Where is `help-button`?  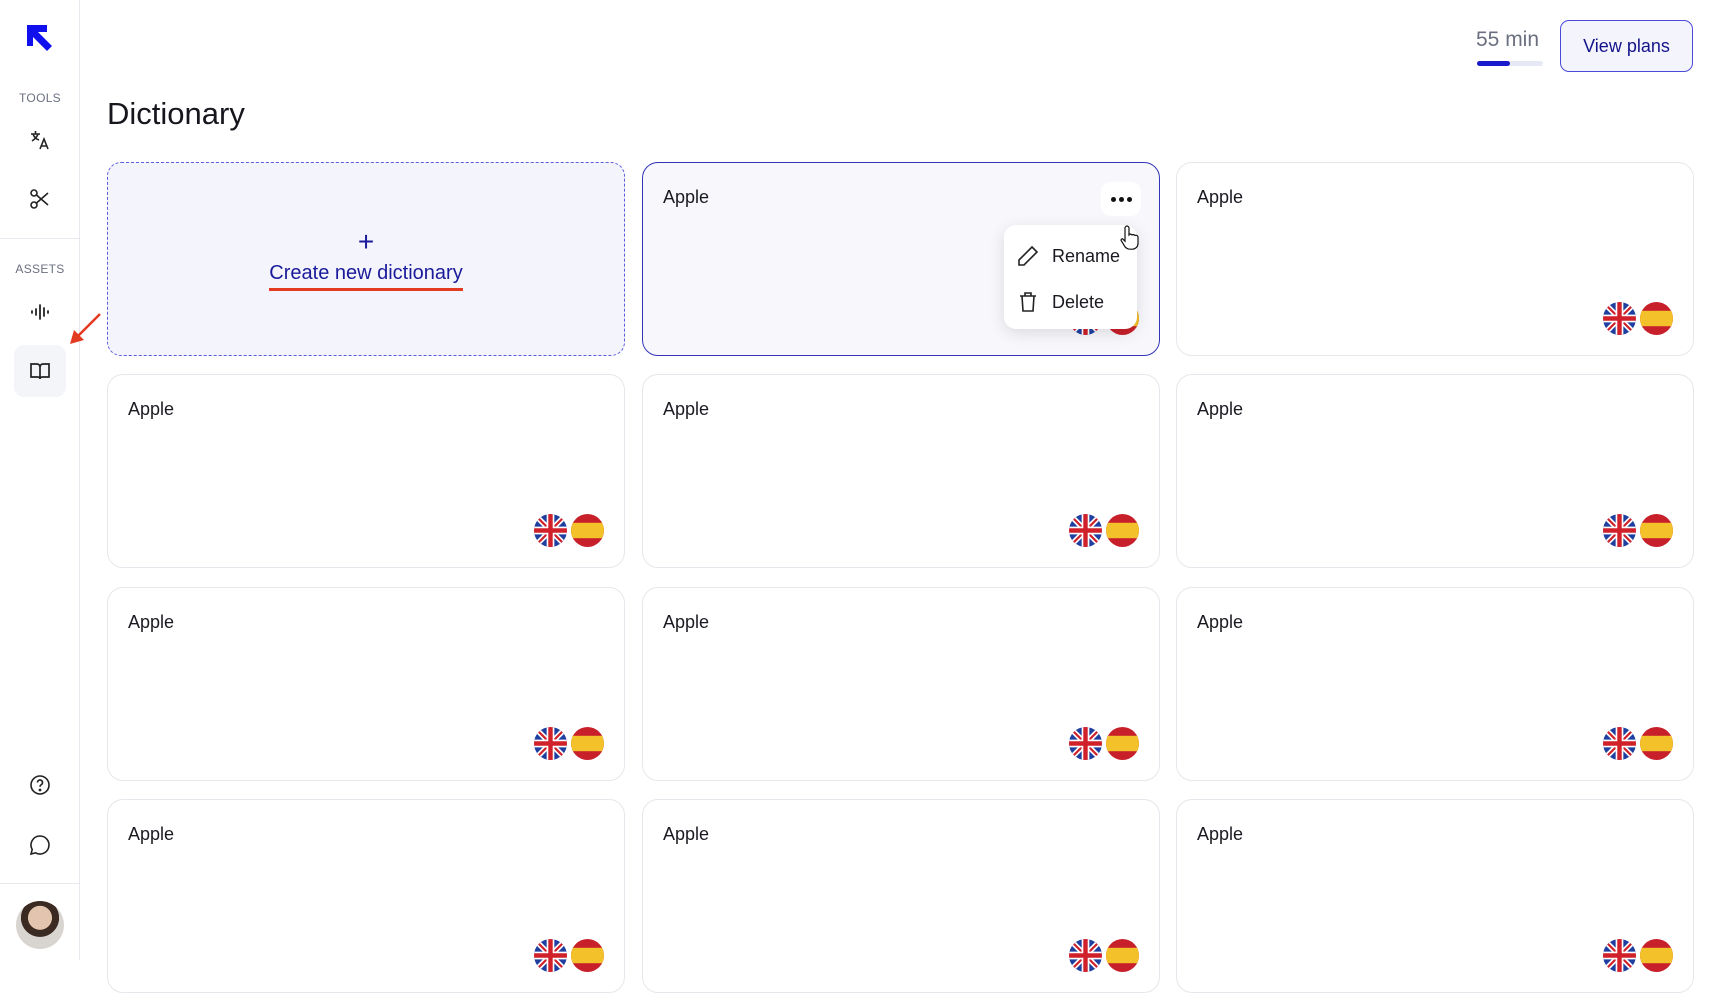
help-button is located at coordinates (40, 785).